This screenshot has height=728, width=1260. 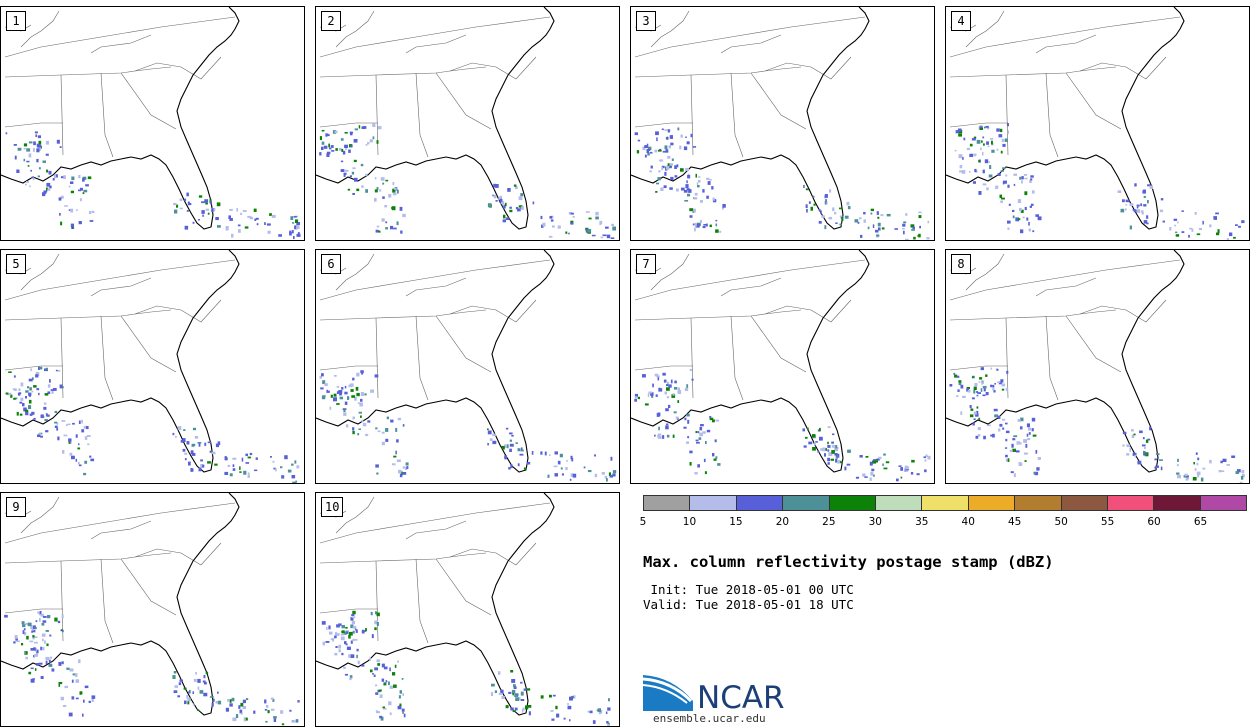 What do you see at coordinates (435, 118) in the screenshot?
I see `coastline` at bounding box center [435, 118].